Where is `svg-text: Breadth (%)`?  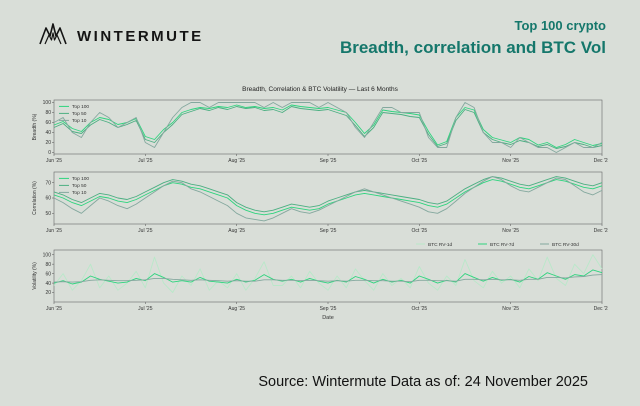 svg-text: Breadth (%) is located at coordinates (35, 126).